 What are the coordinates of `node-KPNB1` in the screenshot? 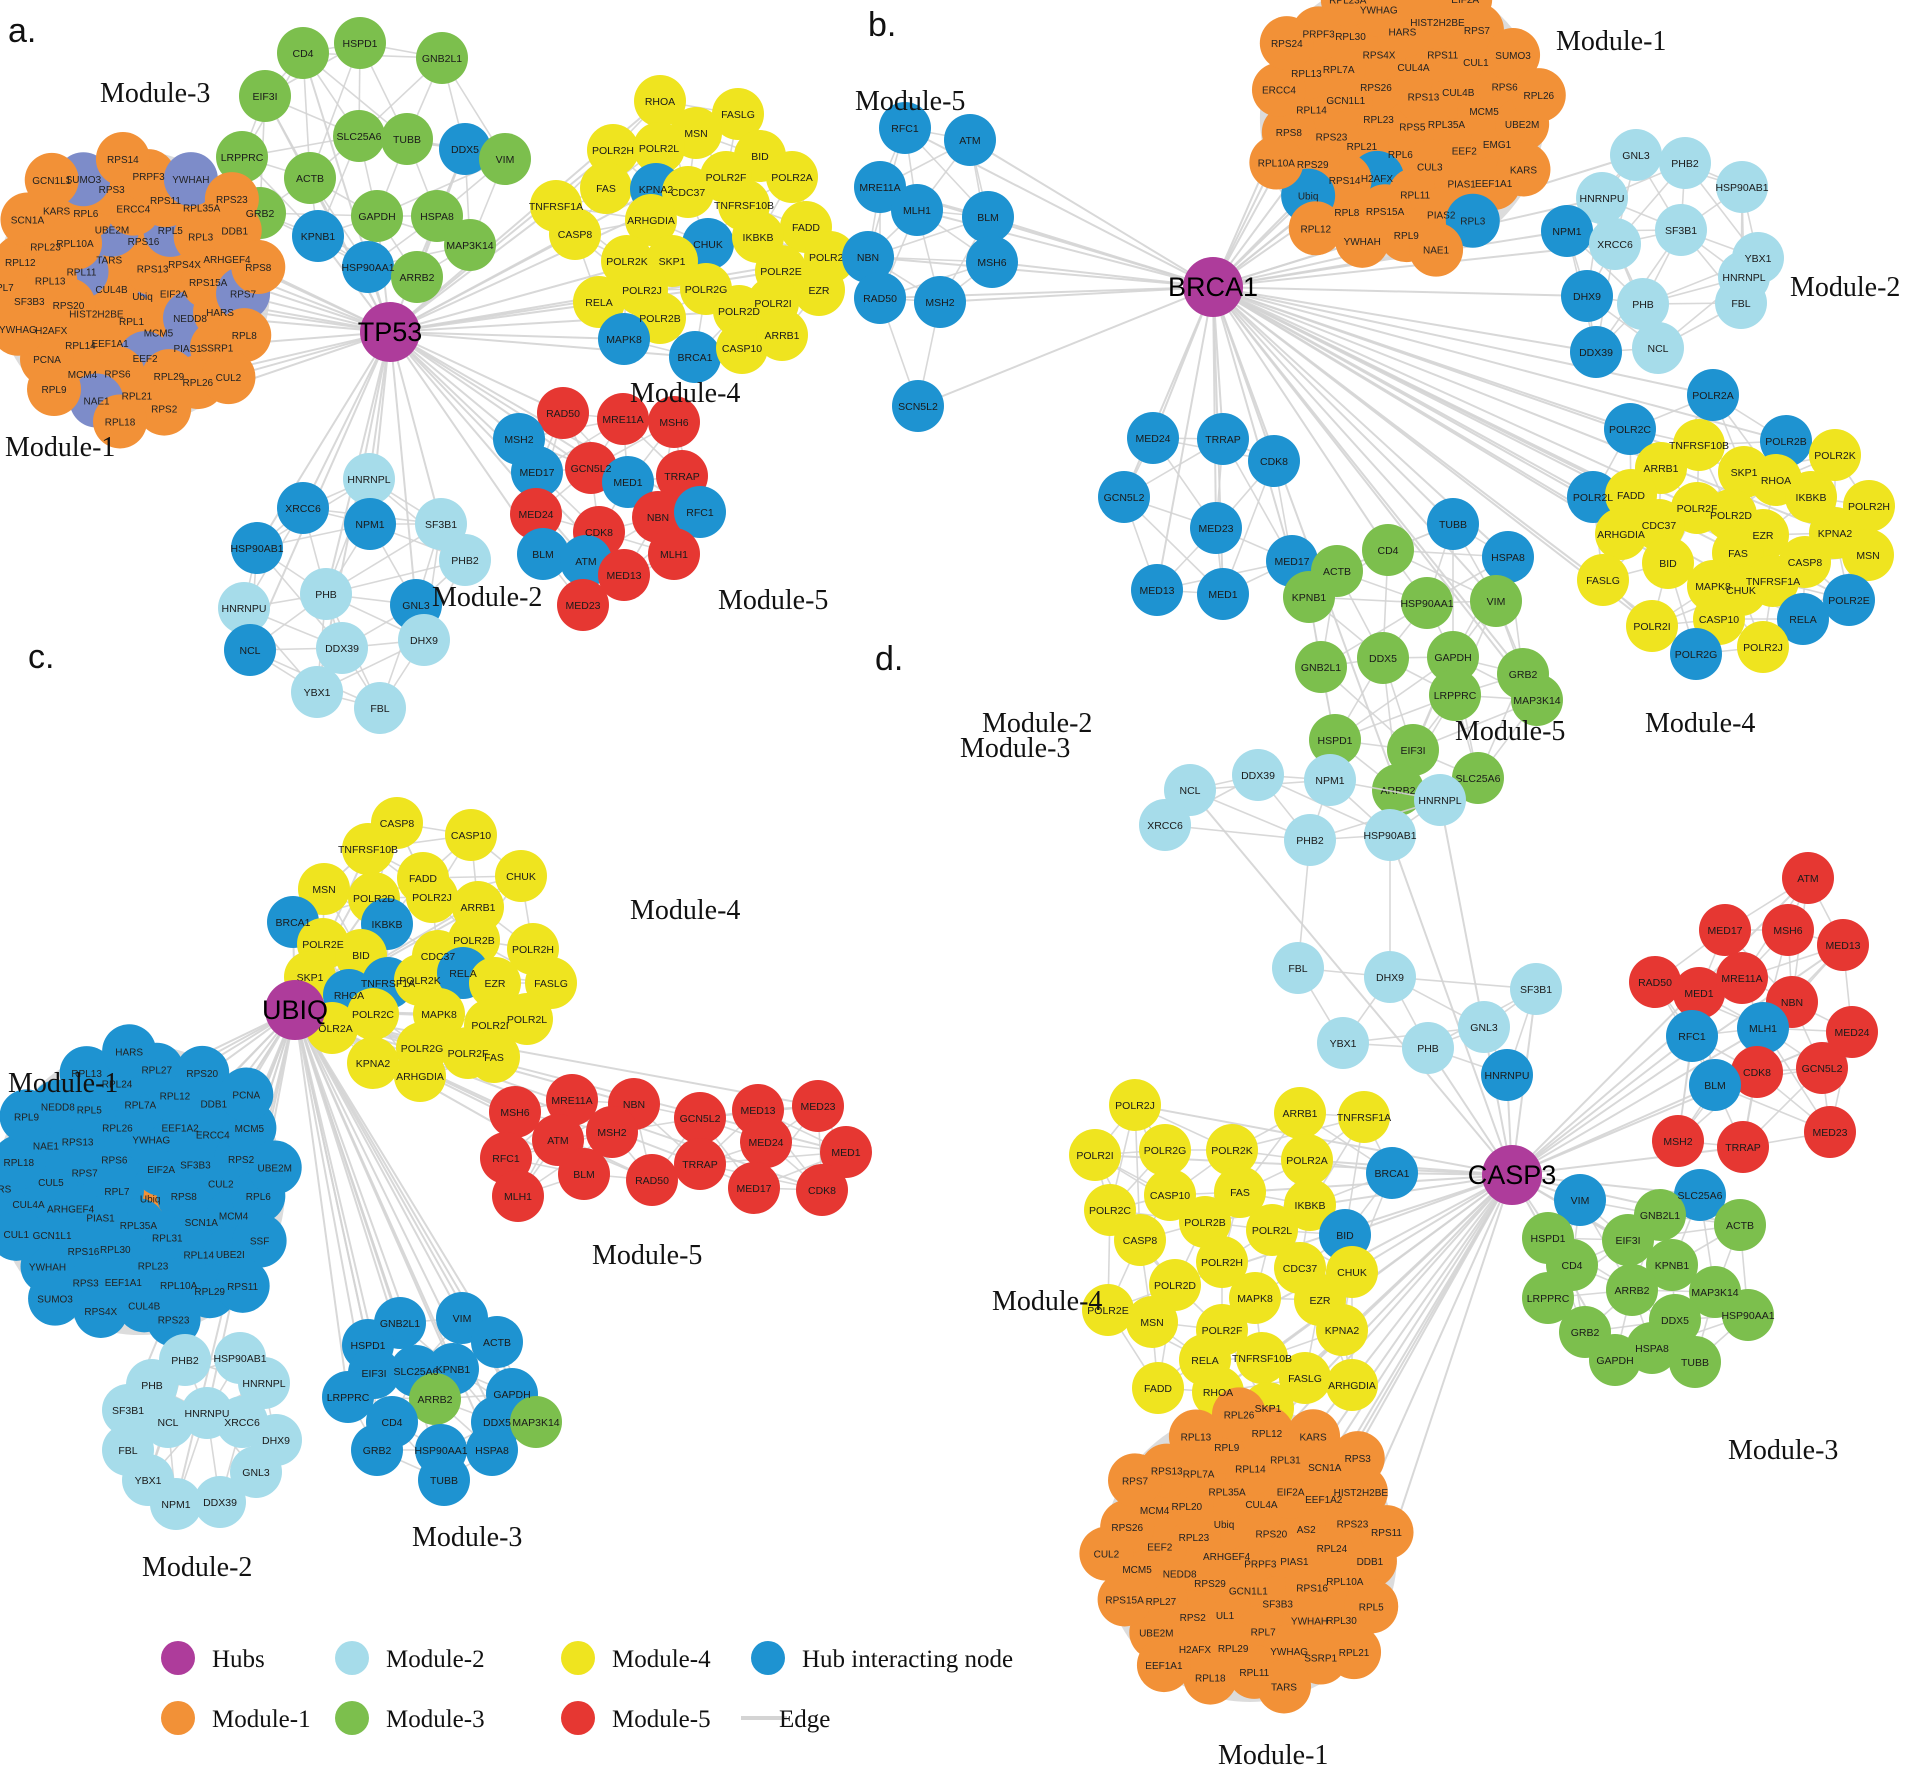 It's located at (318, 236).